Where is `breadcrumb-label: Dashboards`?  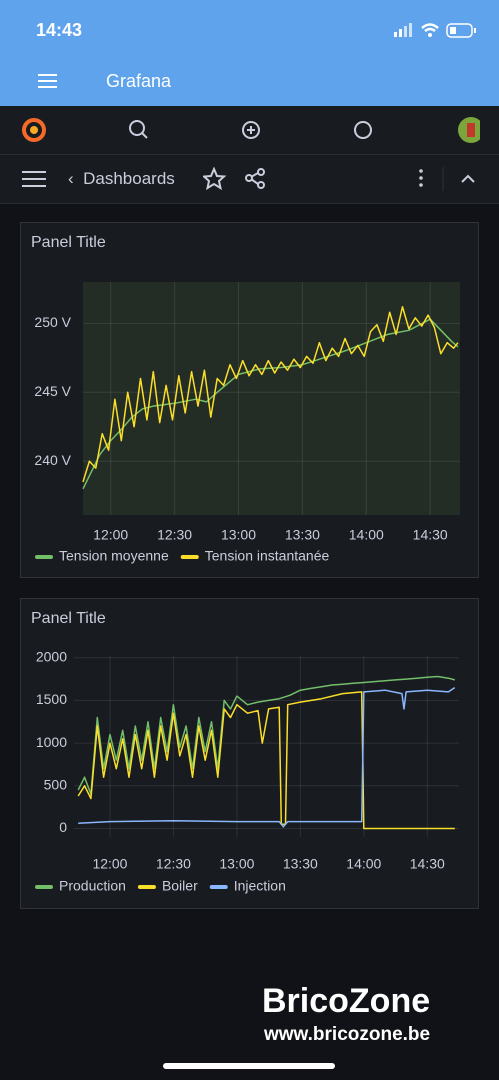
breadcrumb-label: Dashboards is located at coordinates (129, 178).